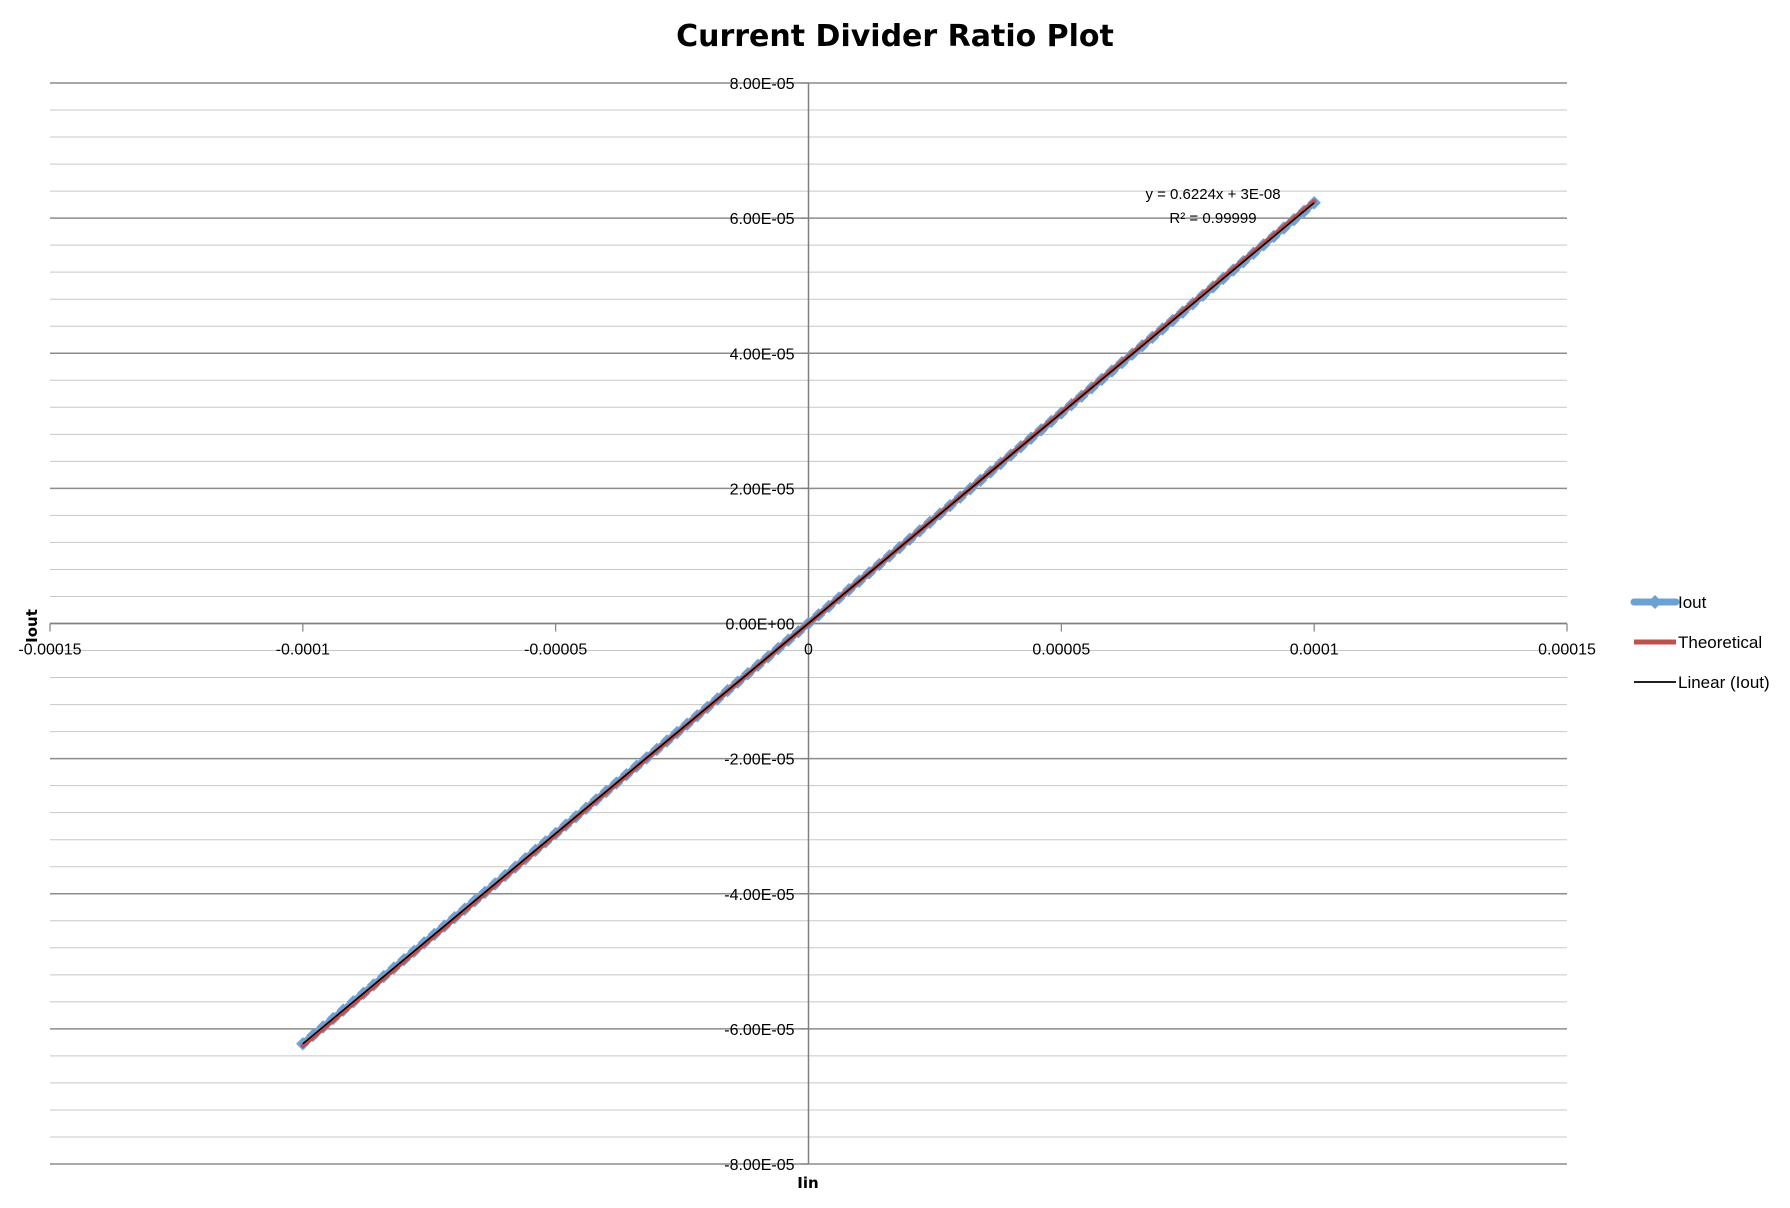 This screenshot has height=1208, width=1790. I want to click on y-tick-label: -4.00E-05, so click(759, 895).